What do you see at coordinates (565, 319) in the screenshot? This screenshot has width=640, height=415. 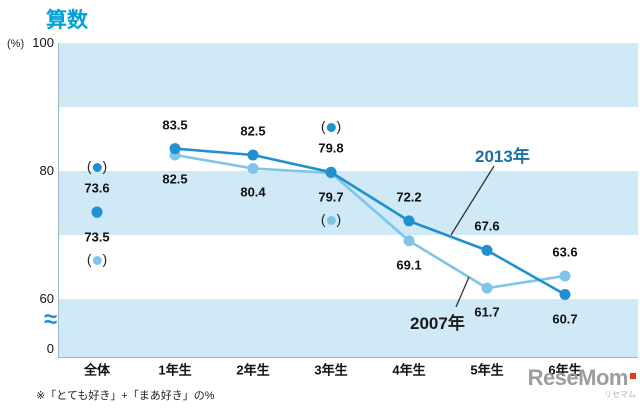 I see `value-label-2013年-6年生: 60.7` at bounding box center [565, 319].